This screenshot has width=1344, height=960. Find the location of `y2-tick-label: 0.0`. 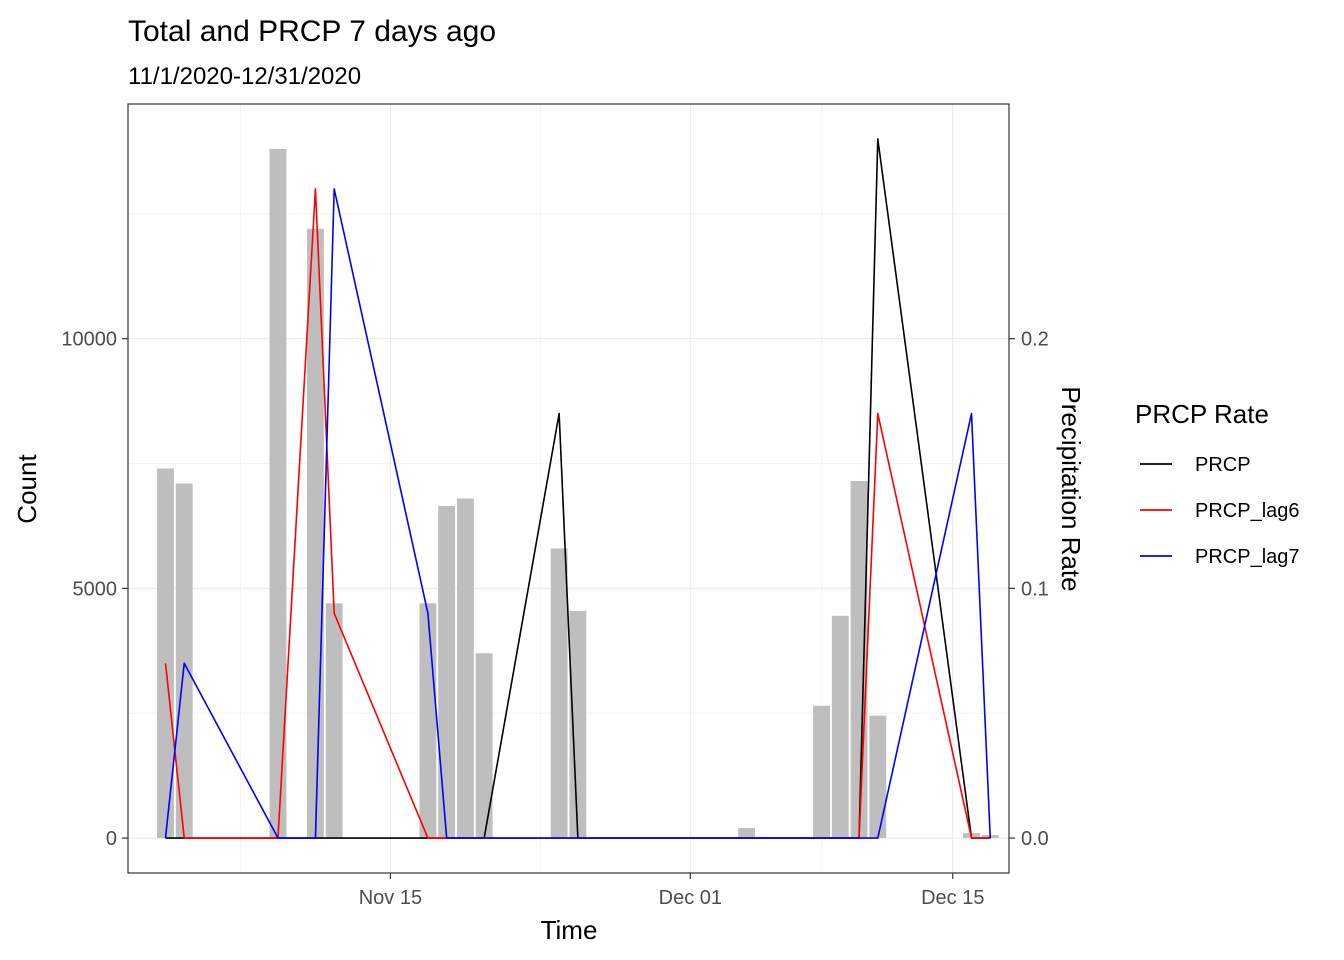

y2-tick-label: 0.0 is located at coordinates (1035, 839).